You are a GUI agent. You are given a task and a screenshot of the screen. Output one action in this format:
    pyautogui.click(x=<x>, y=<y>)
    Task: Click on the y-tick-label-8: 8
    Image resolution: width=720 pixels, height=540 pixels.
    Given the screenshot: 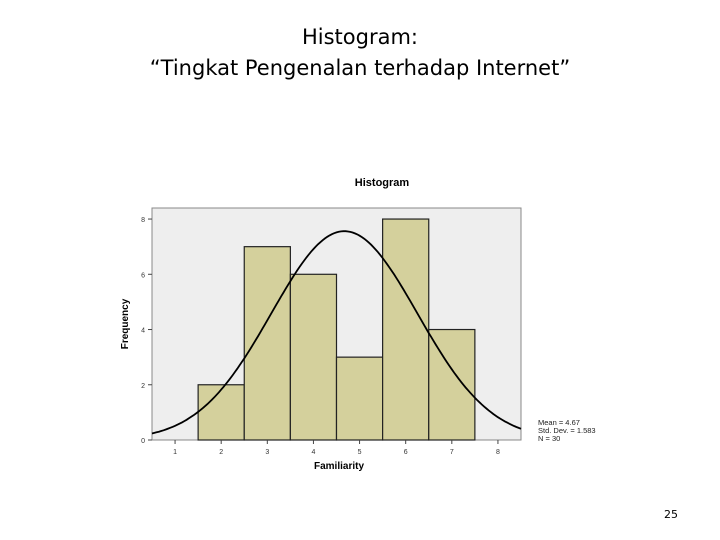 What is the action you would take?
    pyautogui.click(x=143, y=220)
    